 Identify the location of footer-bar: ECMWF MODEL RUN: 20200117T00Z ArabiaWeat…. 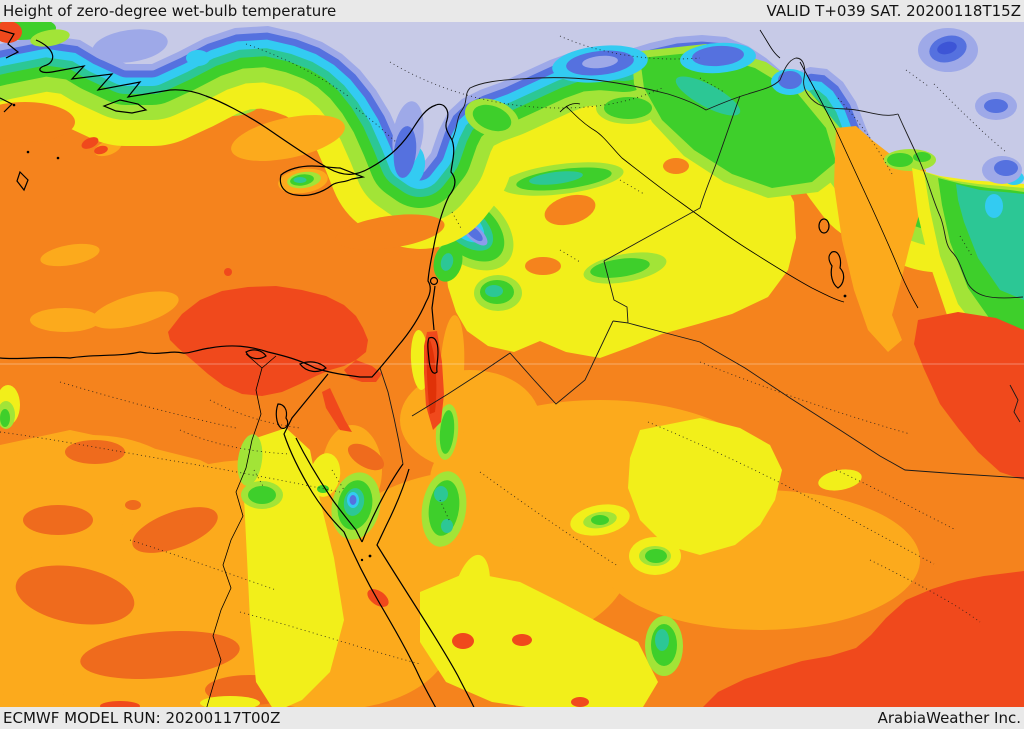
(512, 718).